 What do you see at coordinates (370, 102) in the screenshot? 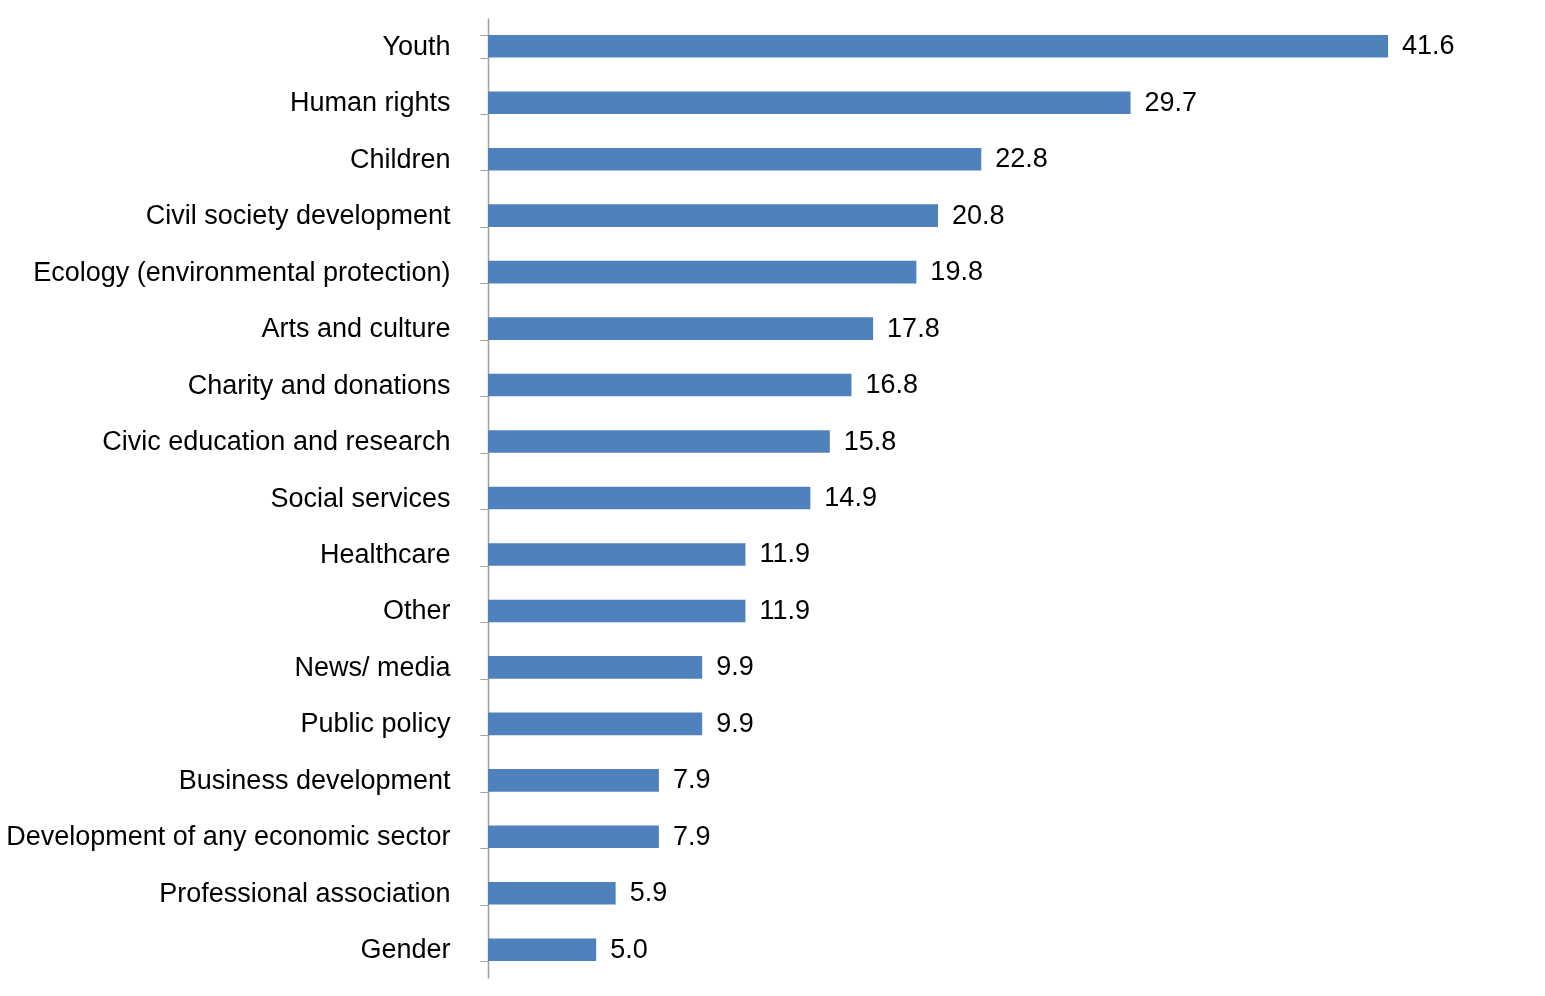
I see `y-tick-label: Human rights` at bounding box center [370, 102].